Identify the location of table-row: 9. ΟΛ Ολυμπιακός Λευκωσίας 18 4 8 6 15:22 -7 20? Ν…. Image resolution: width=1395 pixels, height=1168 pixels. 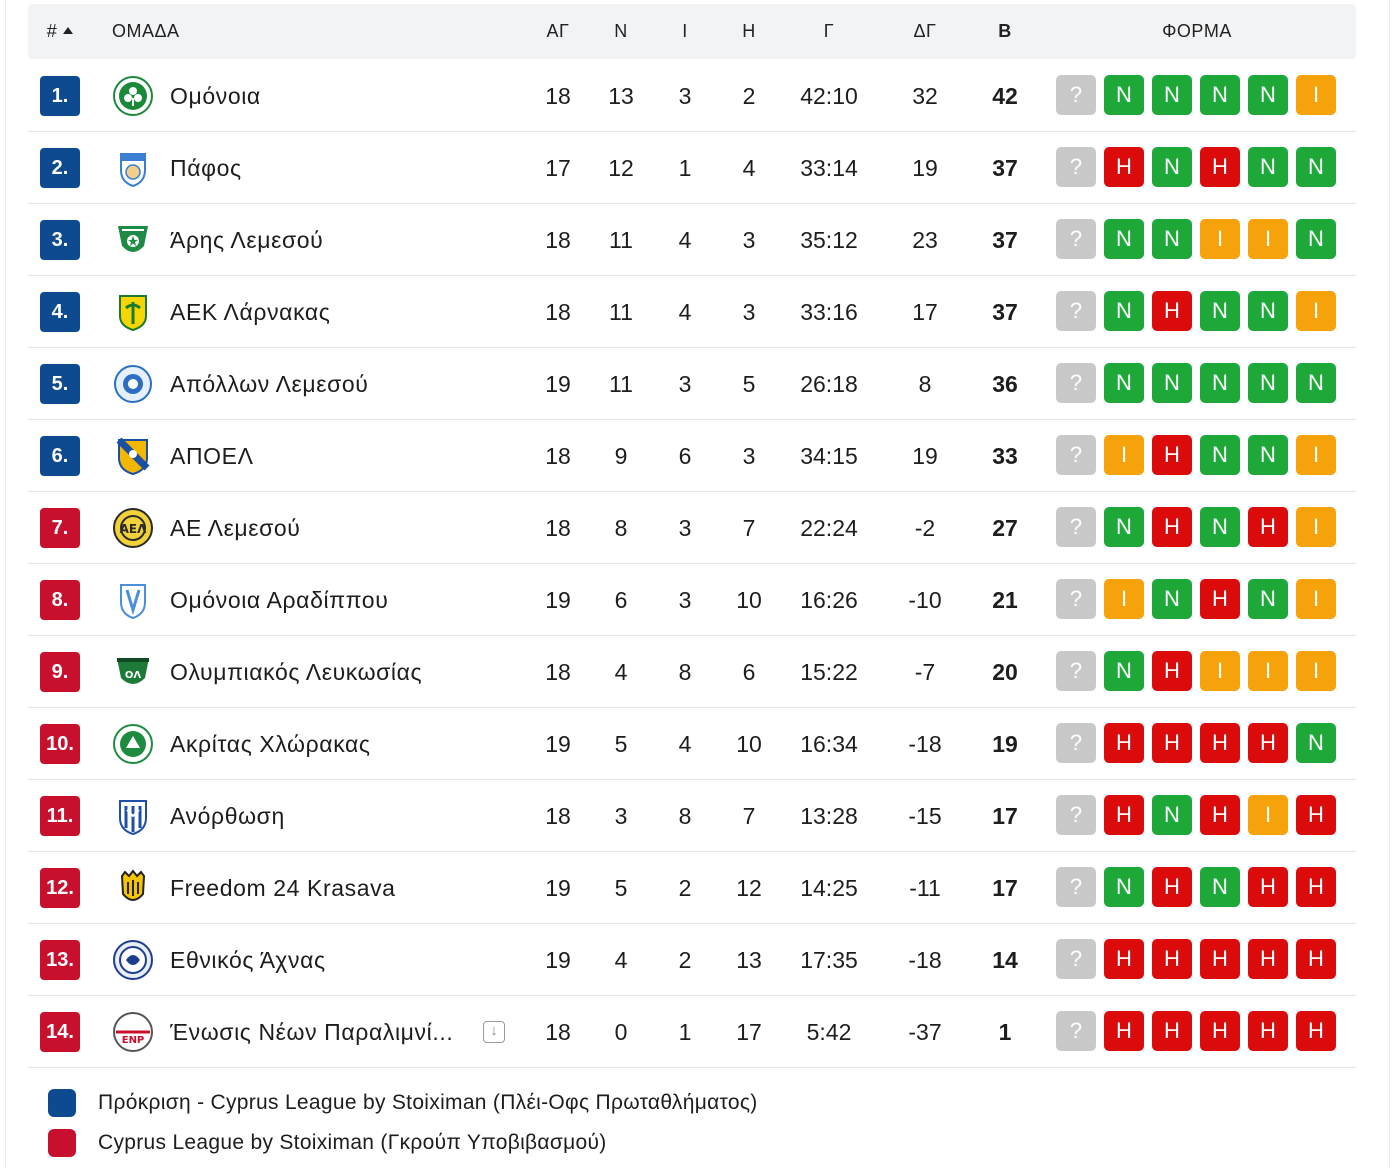
(692, 672).